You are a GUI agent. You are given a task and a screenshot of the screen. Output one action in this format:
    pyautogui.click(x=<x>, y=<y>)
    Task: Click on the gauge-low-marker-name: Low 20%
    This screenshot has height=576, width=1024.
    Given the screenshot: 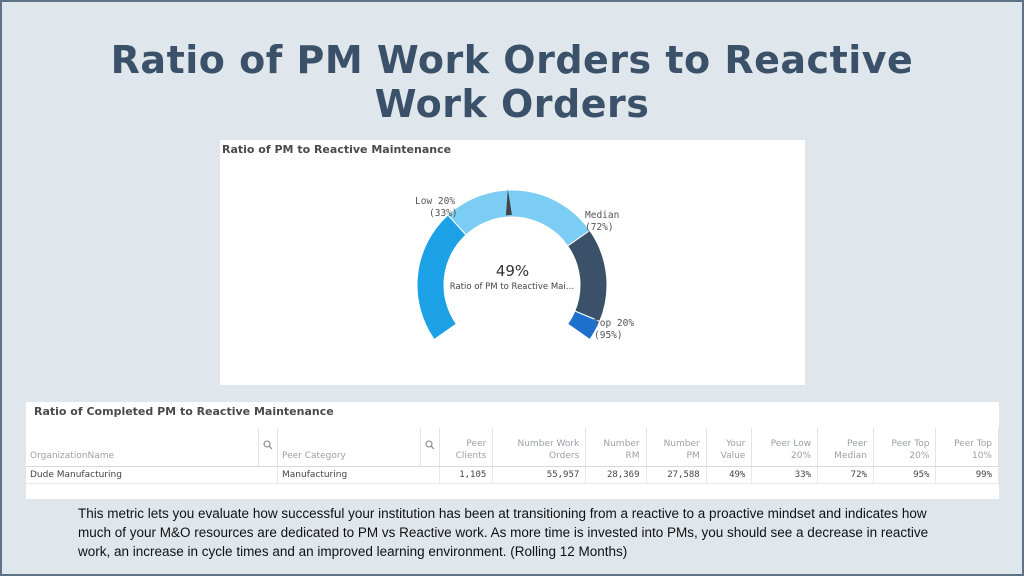 What is the action you would take?
    pyautogui.click(x=435, y=201)
    